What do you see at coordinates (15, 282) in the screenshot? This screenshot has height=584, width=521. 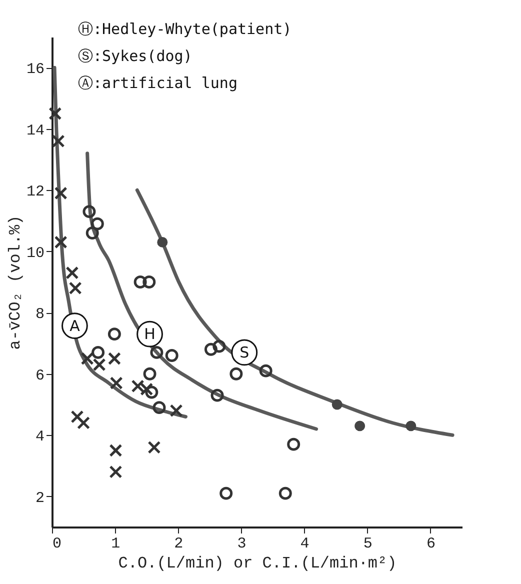 I see `y-axis-title: a-v̄CO₂ (vol.%)` at bounding box center [15, 282].